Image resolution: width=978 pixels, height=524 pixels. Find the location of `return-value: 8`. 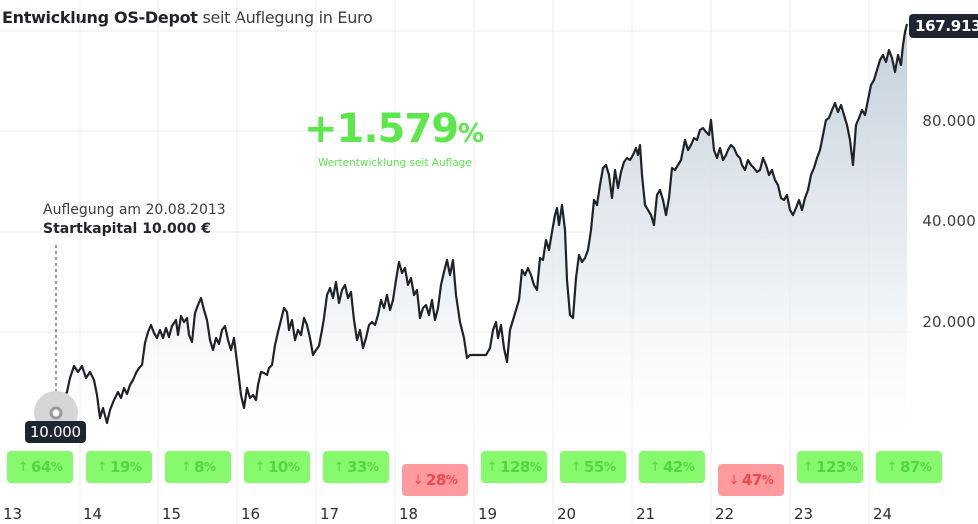

return-value: 8 is located at coordinates (198, 467).